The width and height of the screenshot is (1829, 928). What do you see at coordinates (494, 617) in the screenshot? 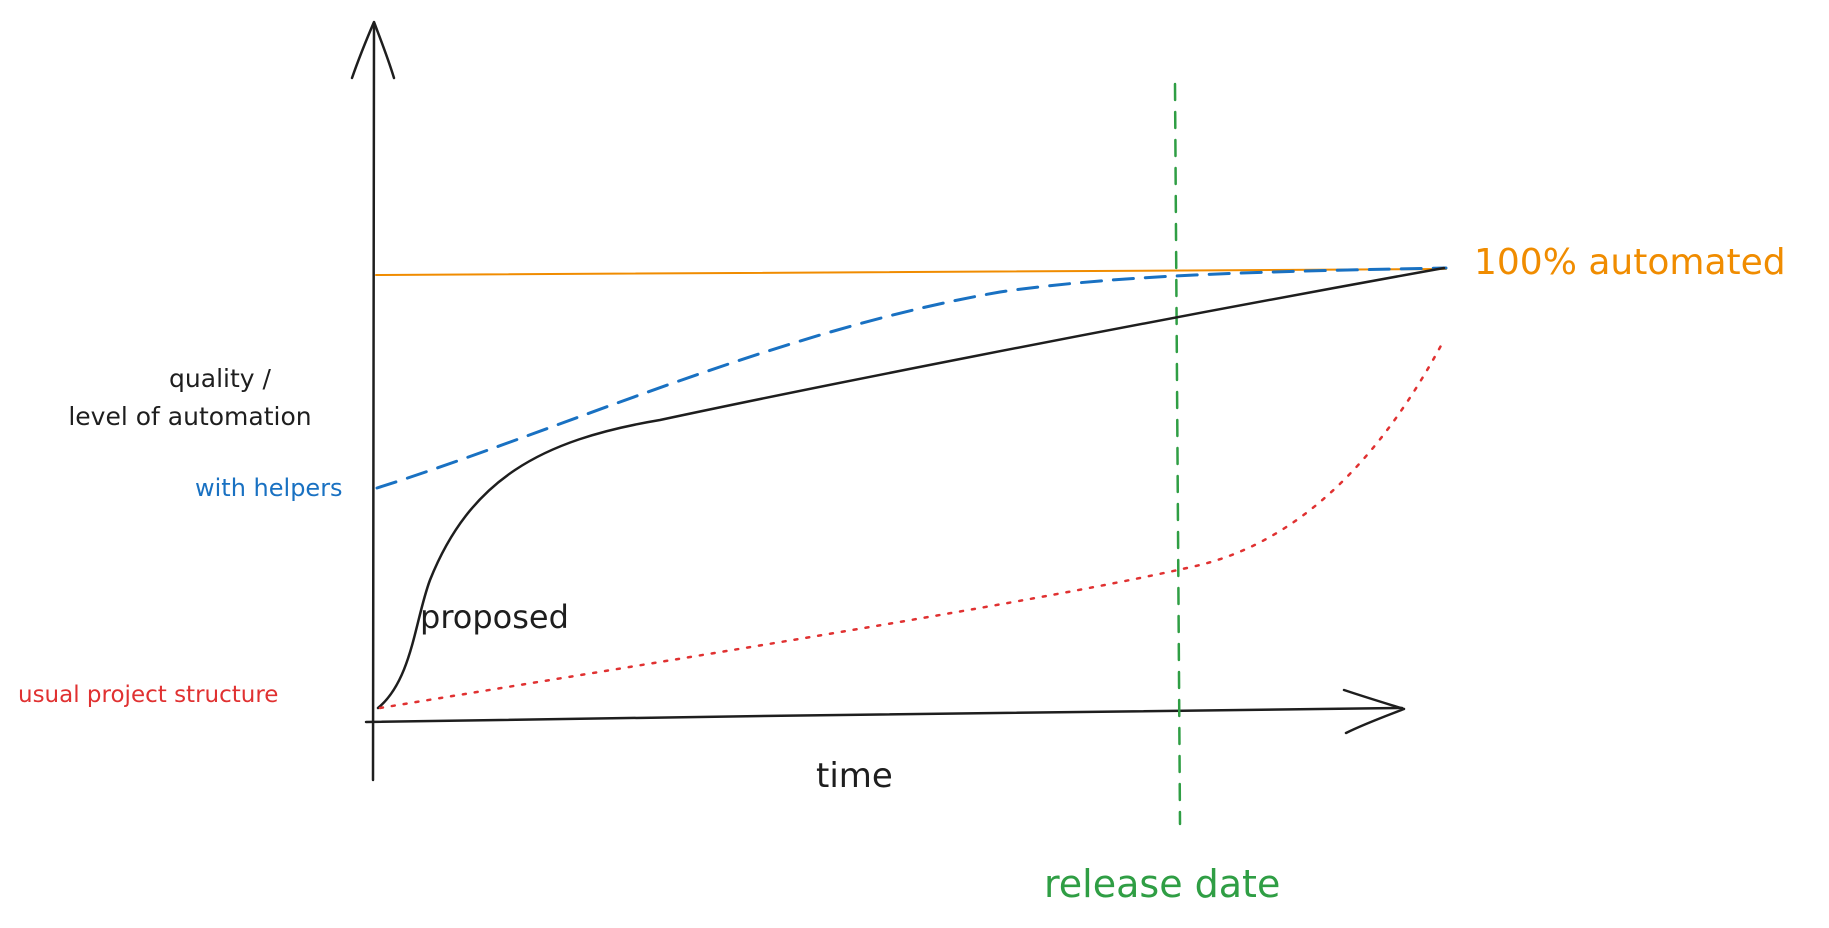
I see `proposed-label: proposed` at bounding box center [494, 617].